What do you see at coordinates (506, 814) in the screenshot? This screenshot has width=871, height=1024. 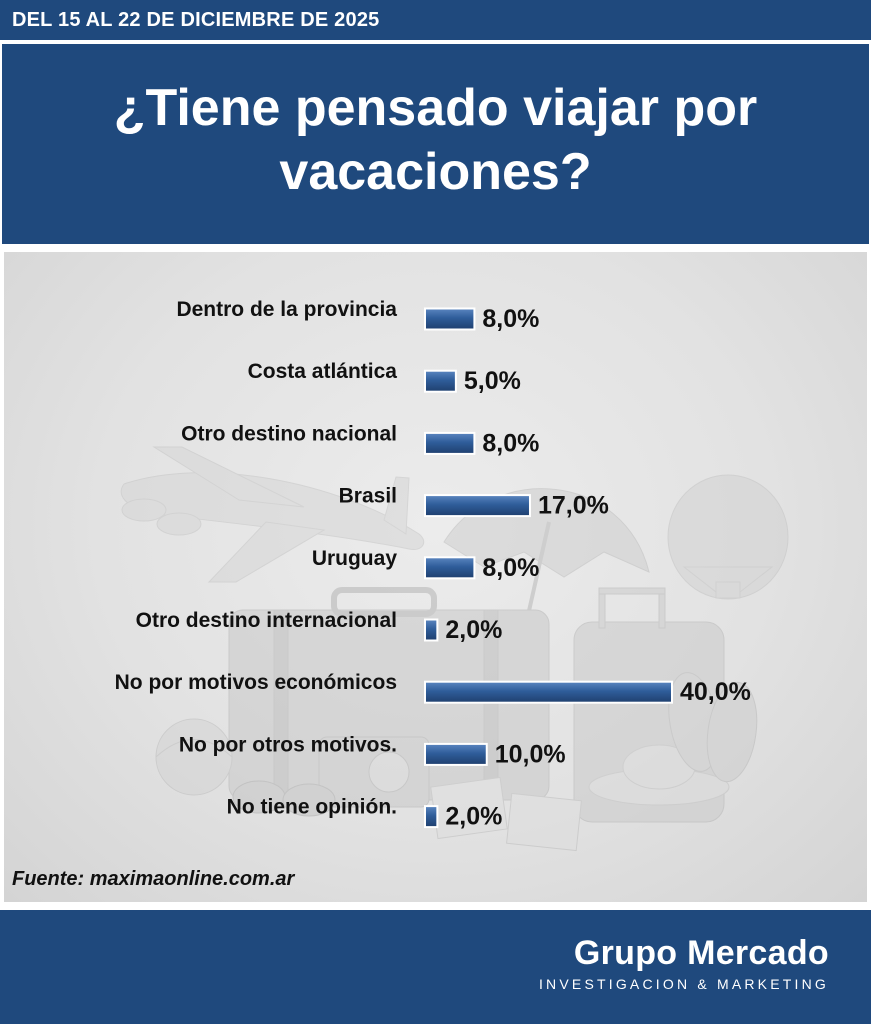 I see `photos-icon` at bounding box center [506, 814].